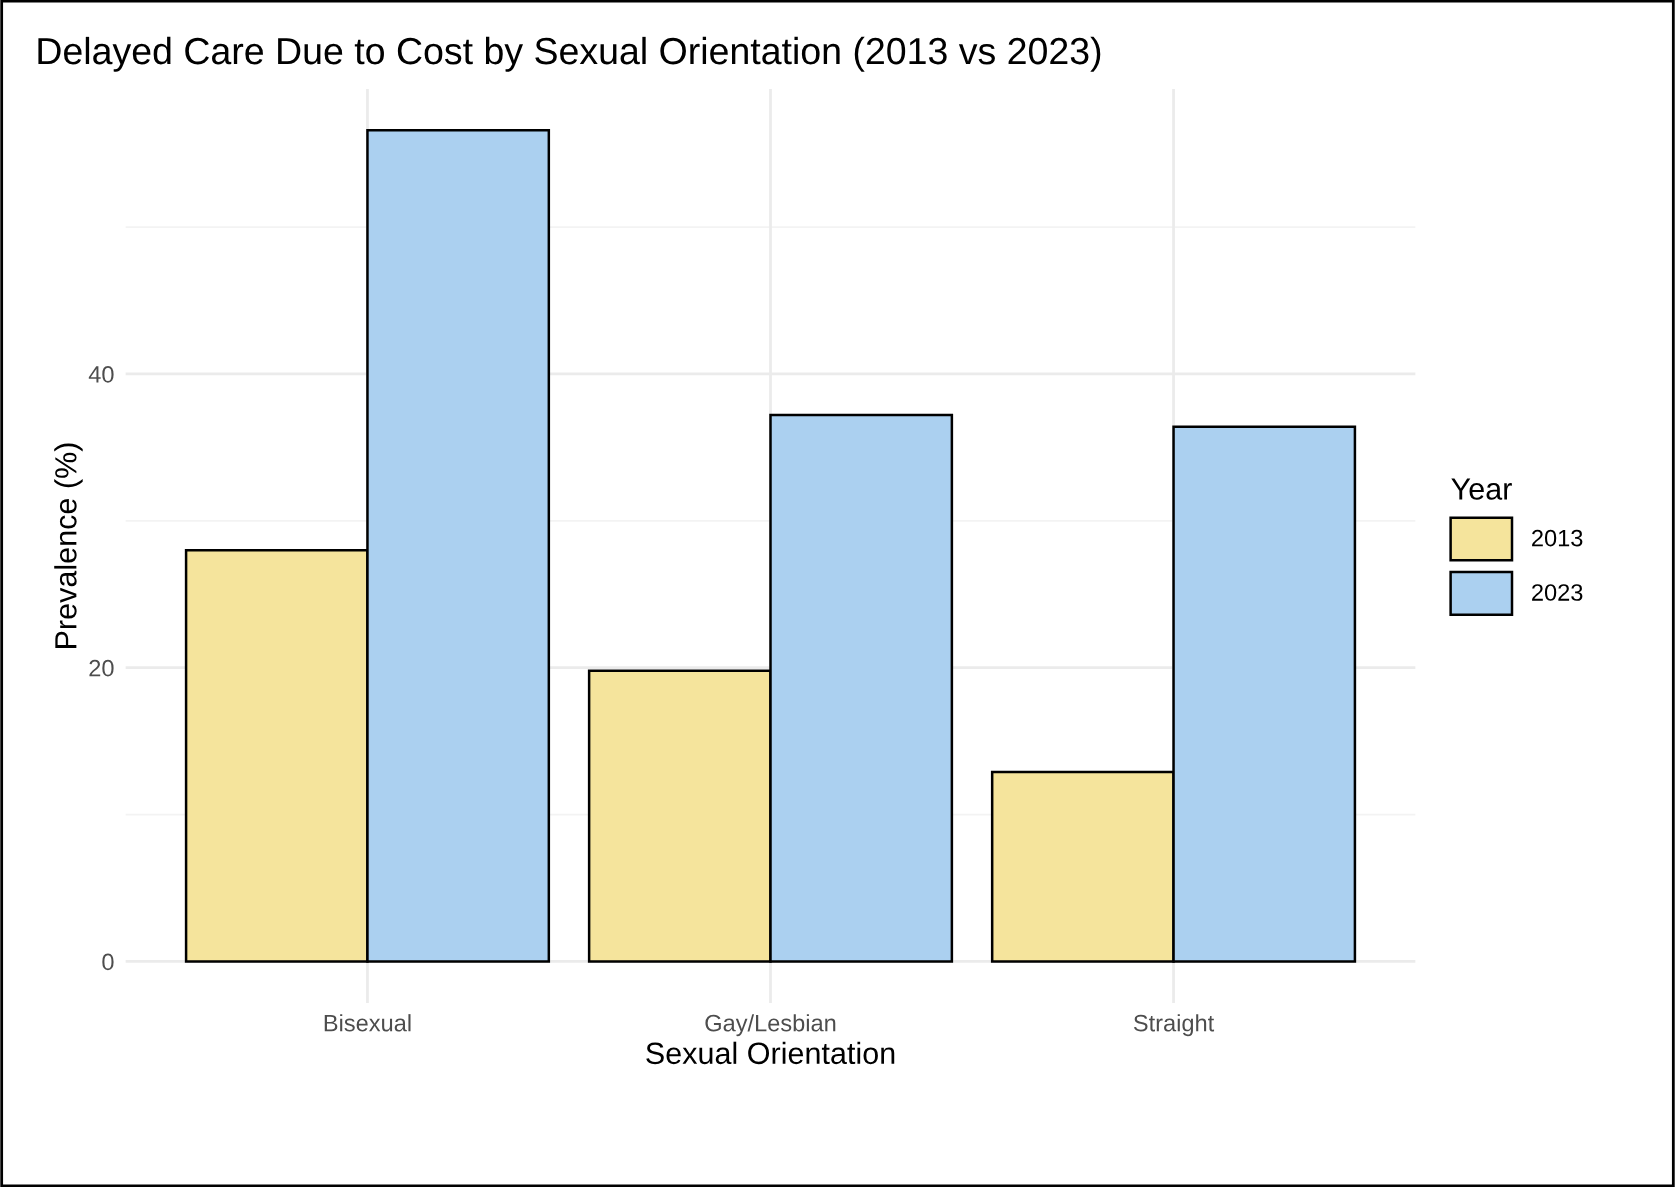 The height and width of the screenshot is (1187, 1675). Describe the element at coordinates (1557, 538) in the screenshot. I see `legend-label: 2013` at that location.